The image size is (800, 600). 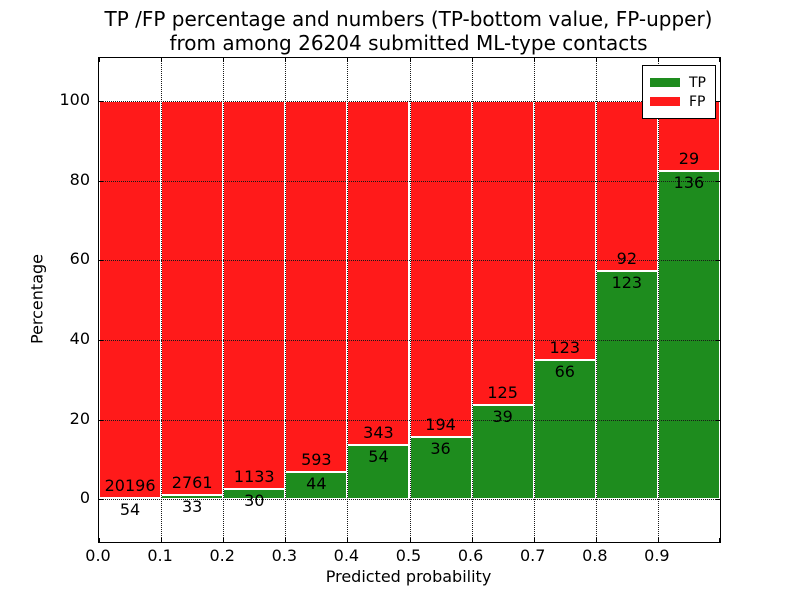 I want to click on tp-count-label: 30, so click(x=254, y=501).